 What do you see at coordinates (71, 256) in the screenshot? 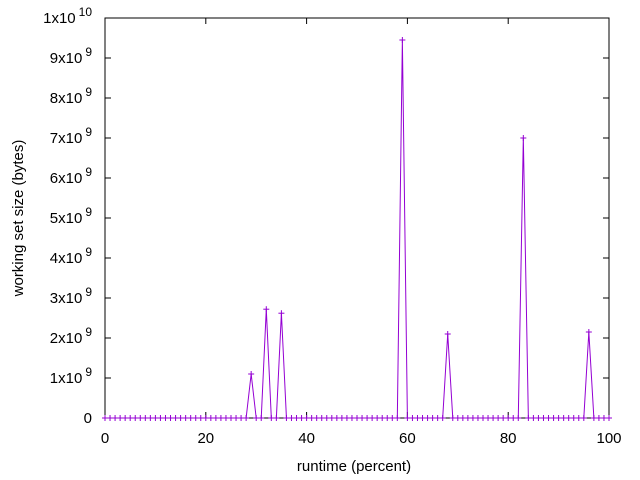
I see `y-tick-label: 4x10 9` at bounding box center [71, 256].